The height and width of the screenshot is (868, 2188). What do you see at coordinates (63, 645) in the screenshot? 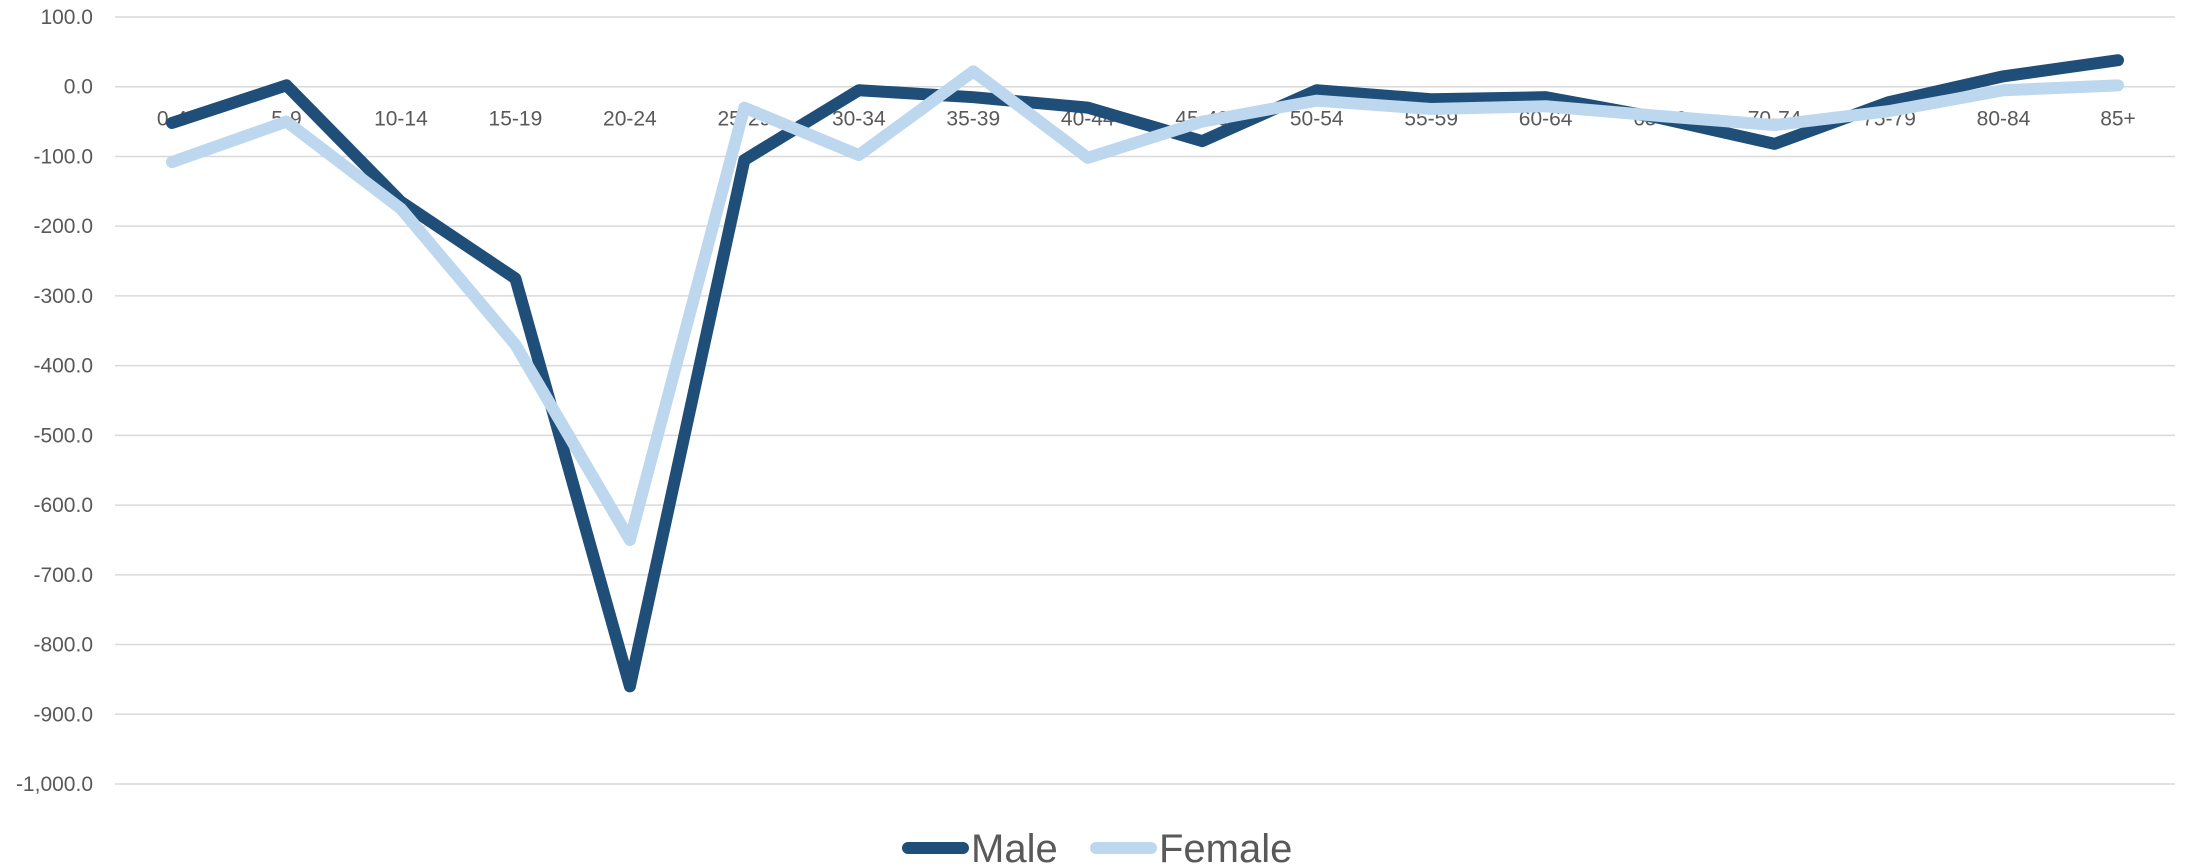
I see `y-tick-label: -800.0` at bounding box center [63, 645].